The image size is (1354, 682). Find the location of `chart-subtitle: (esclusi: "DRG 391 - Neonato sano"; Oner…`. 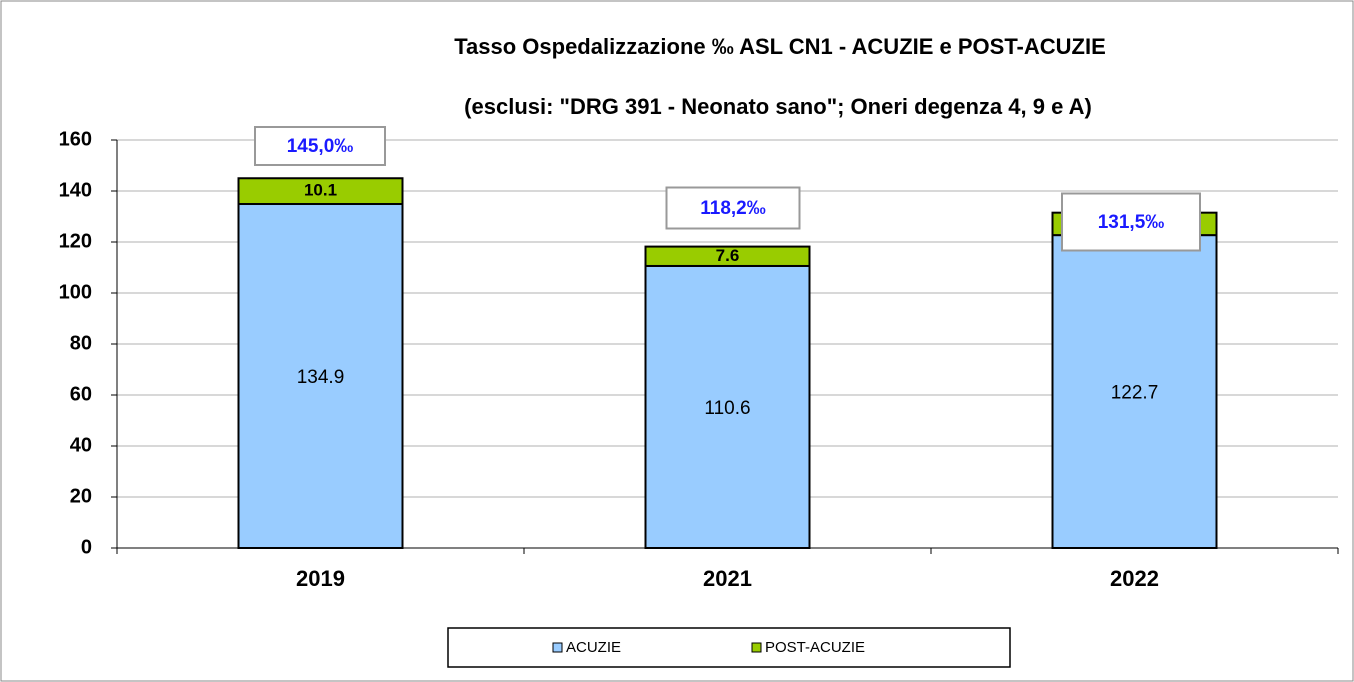

chart-subtitle: (esclusi: "DRG 391 - Neonato sano"; Oner… is located at coordinates (778, 106).